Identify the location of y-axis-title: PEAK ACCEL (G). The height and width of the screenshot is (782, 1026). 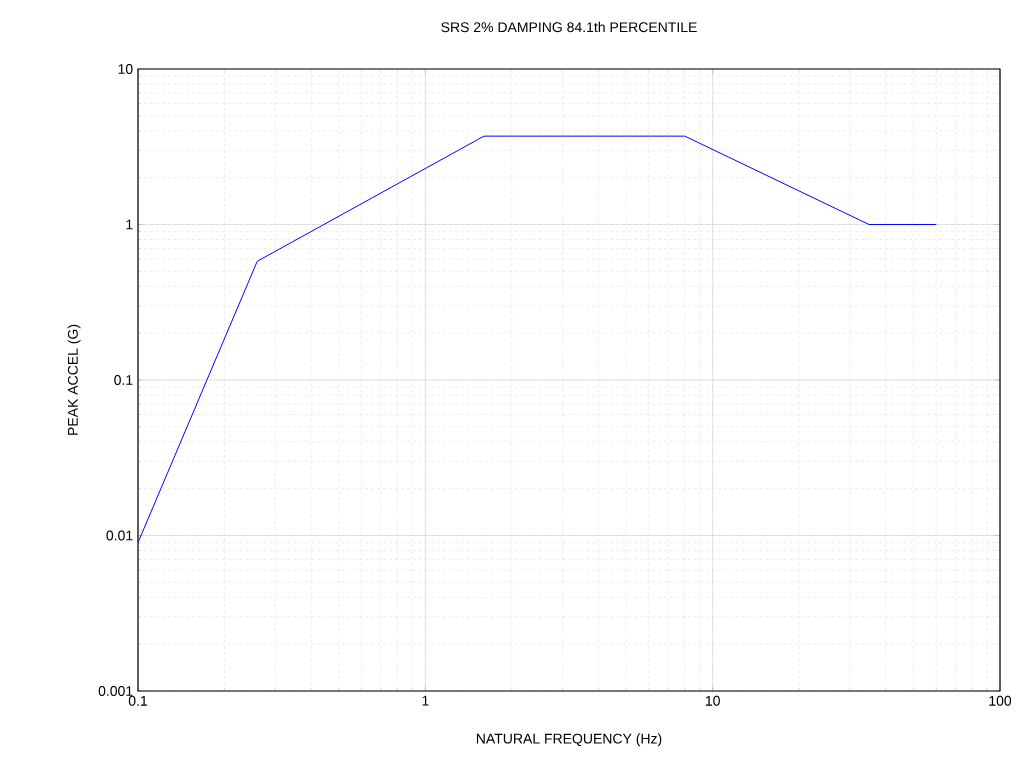
(74, 379).